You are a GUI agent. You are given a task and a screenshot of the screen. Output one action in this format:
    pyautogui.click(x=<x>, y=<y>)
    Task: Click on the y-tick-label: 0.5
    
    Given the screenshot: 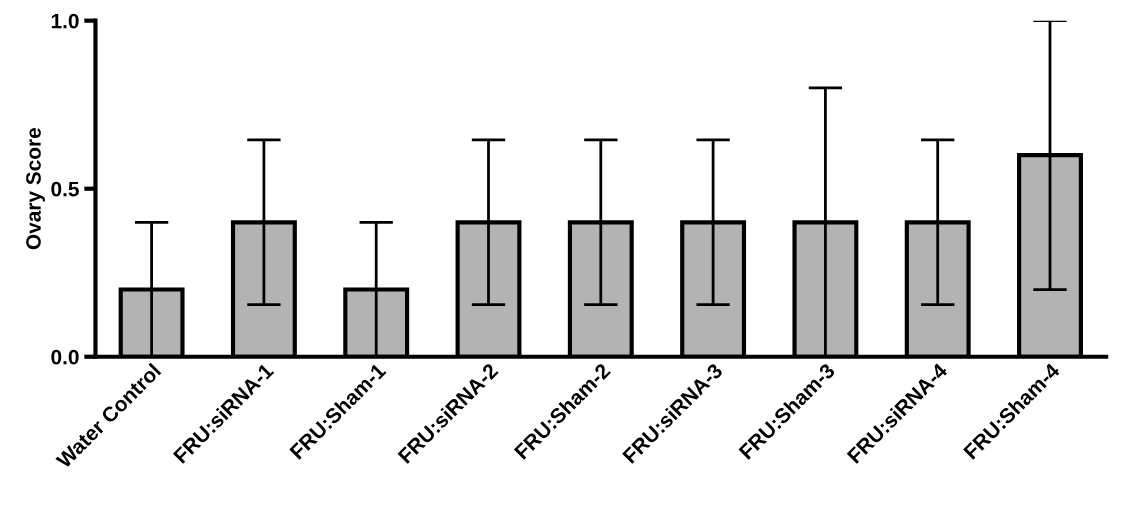 What is the action you would take?
    pyautogui.click(x=65, y=189)
    